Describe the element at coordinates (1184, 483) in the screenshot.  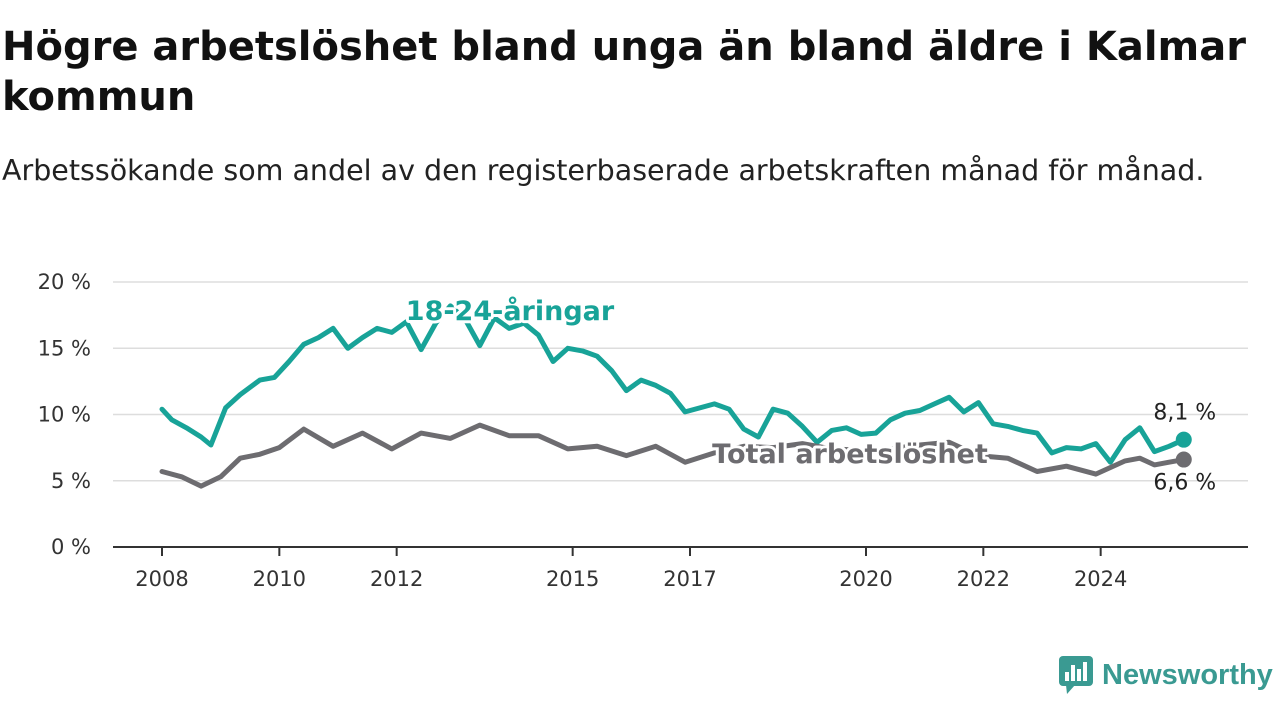
I see `end-value-label: 6,6 %` at that location.